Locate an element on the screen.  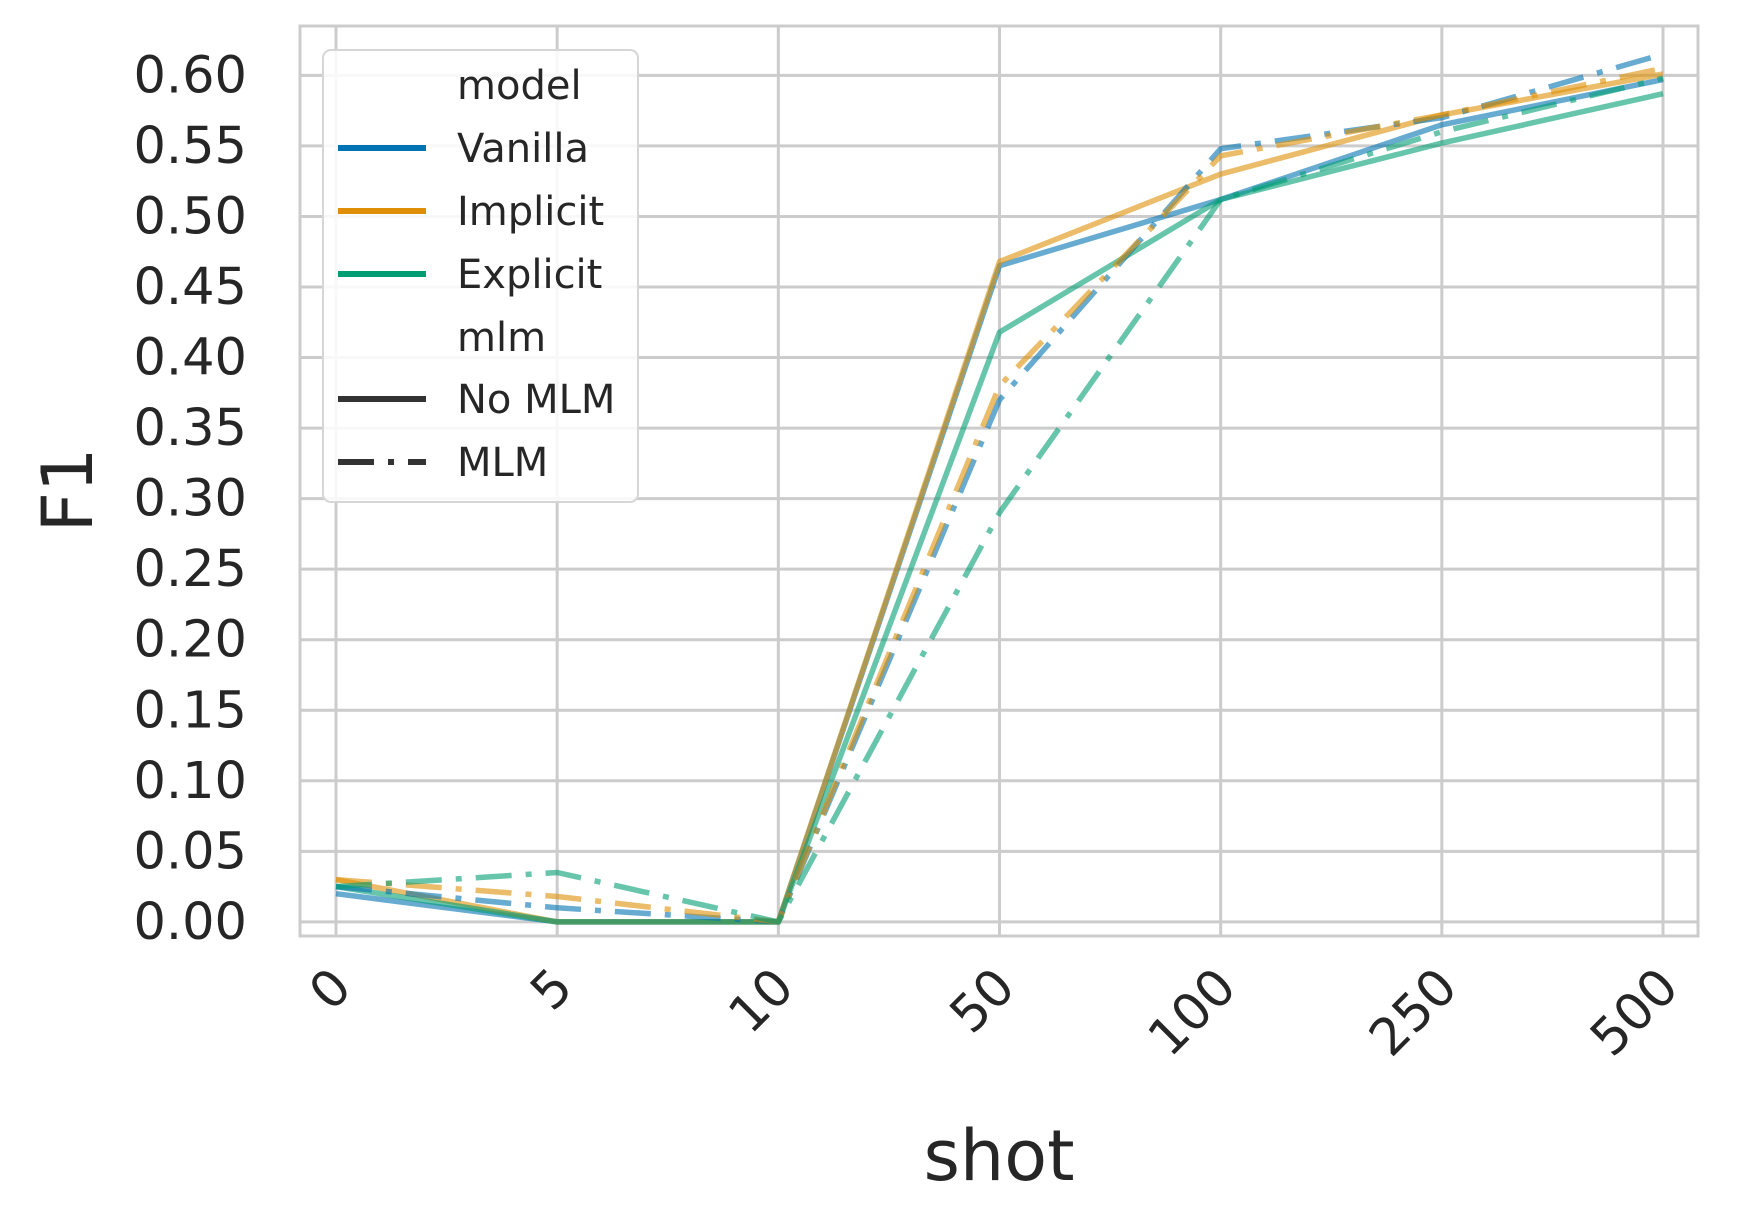
y-tick-label: 0.10 is located at coordinates (190, 781).